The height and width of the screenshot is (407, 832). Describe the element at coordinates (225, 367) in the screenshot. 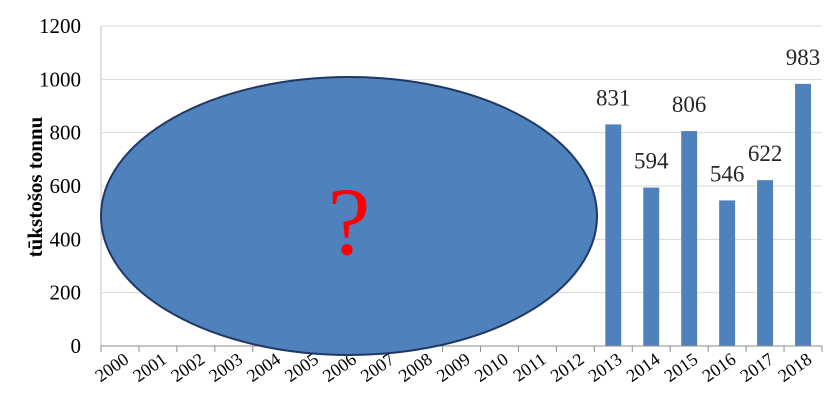

I see `x-tick-label: 2003` at that location.